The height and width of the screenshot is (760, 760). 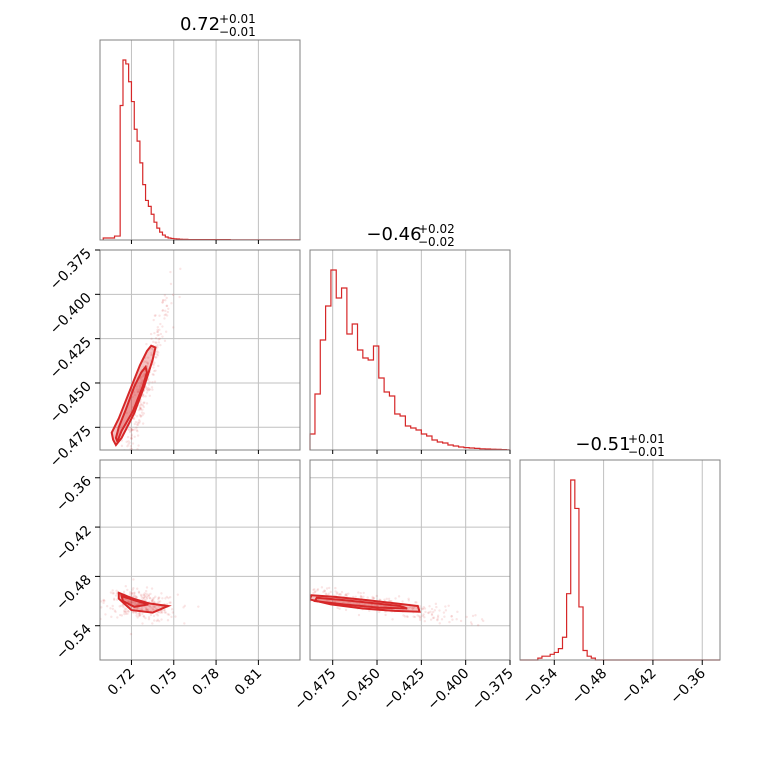 What do you see at coordinates (163, 682) in the screenshot?
I see `xtick-label-0-1: 0.75` at bounding box center [163, 682].